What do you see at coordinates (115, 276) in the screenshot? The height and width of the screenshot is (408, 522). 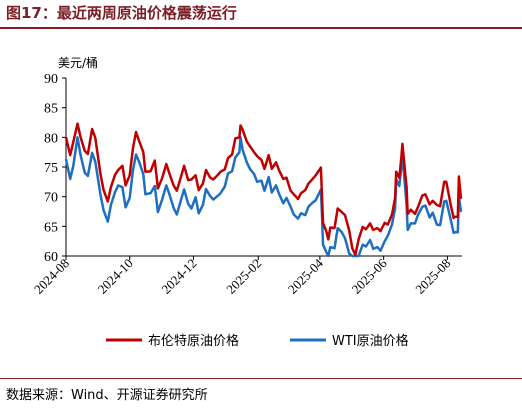 I see `x-tick-label: 2024-10` at bounding box center [115, 276].